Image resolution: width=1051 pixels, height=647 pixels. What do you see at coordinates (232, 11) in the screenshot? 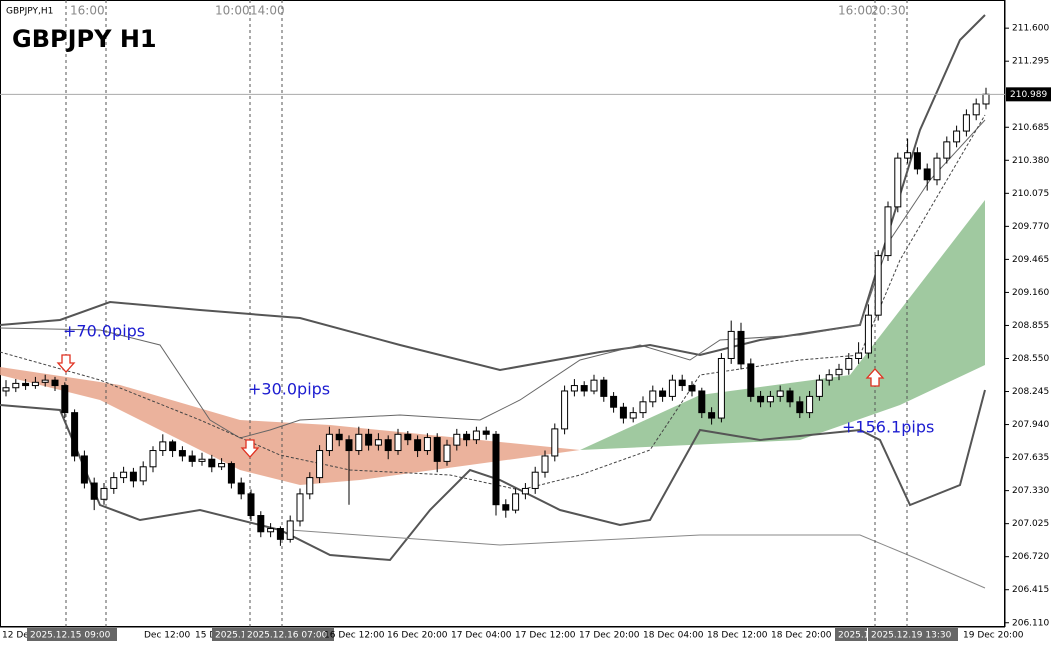
I see `top-time: 10:00` at bounding box center [232, 11].